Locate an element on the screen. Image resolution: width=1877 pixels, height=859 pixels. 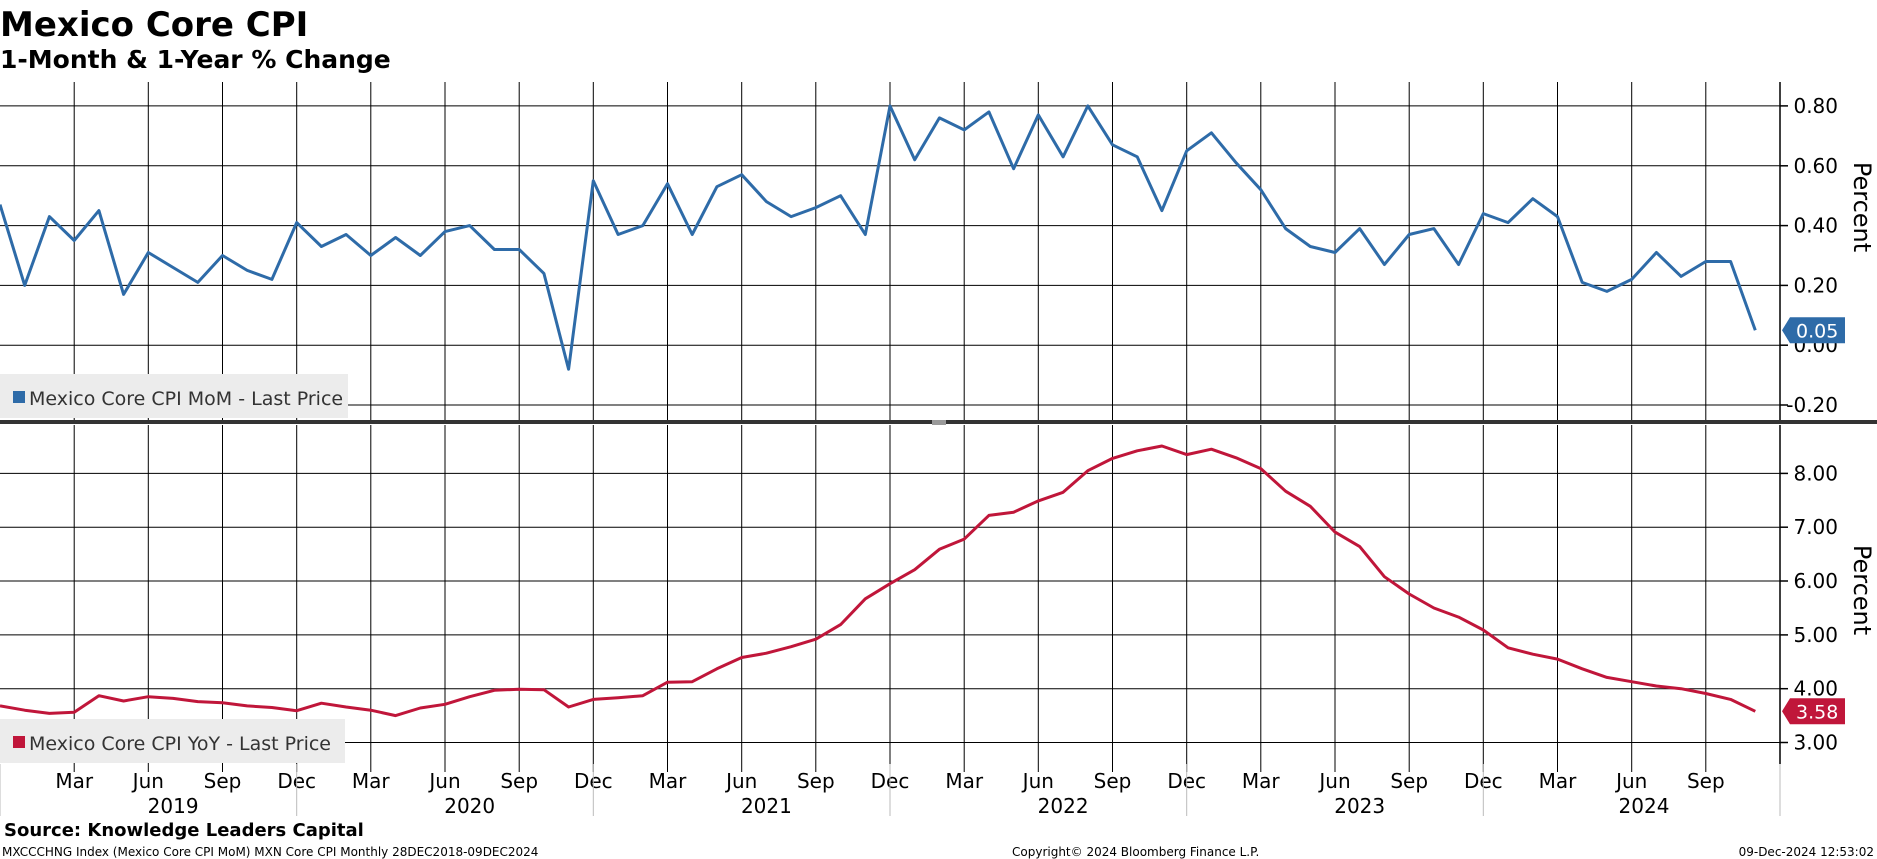
bottom-panel-y-axis-title: Percent is located at coordinates (1862, 590).